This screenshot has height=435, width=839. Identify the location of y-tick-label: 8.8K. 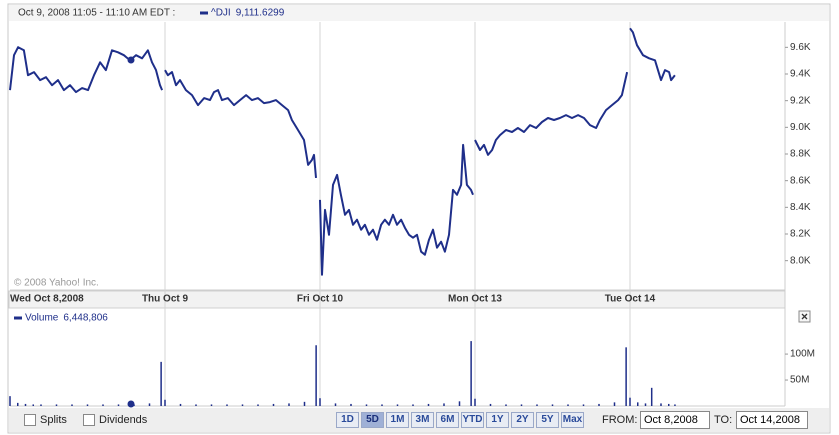
(800, 154).